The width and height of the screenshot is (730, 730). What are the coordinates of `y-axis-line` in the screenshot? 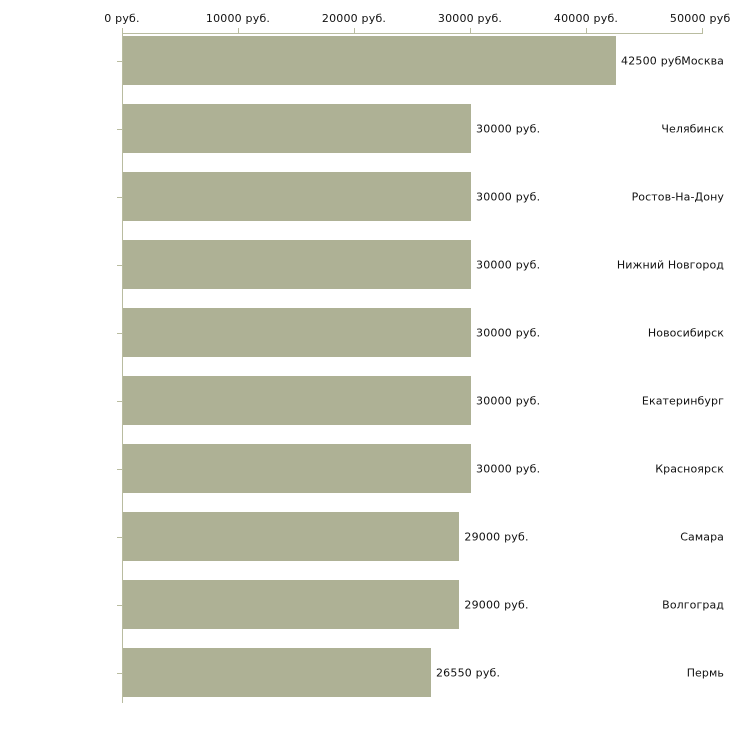 It's located at (122, 368).